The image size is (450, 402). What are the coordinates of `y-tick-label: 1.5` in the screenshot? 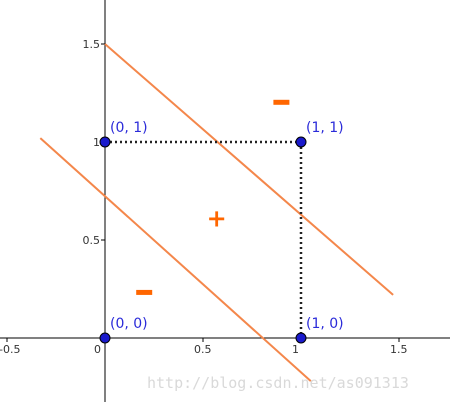 It's located at (92, 44).